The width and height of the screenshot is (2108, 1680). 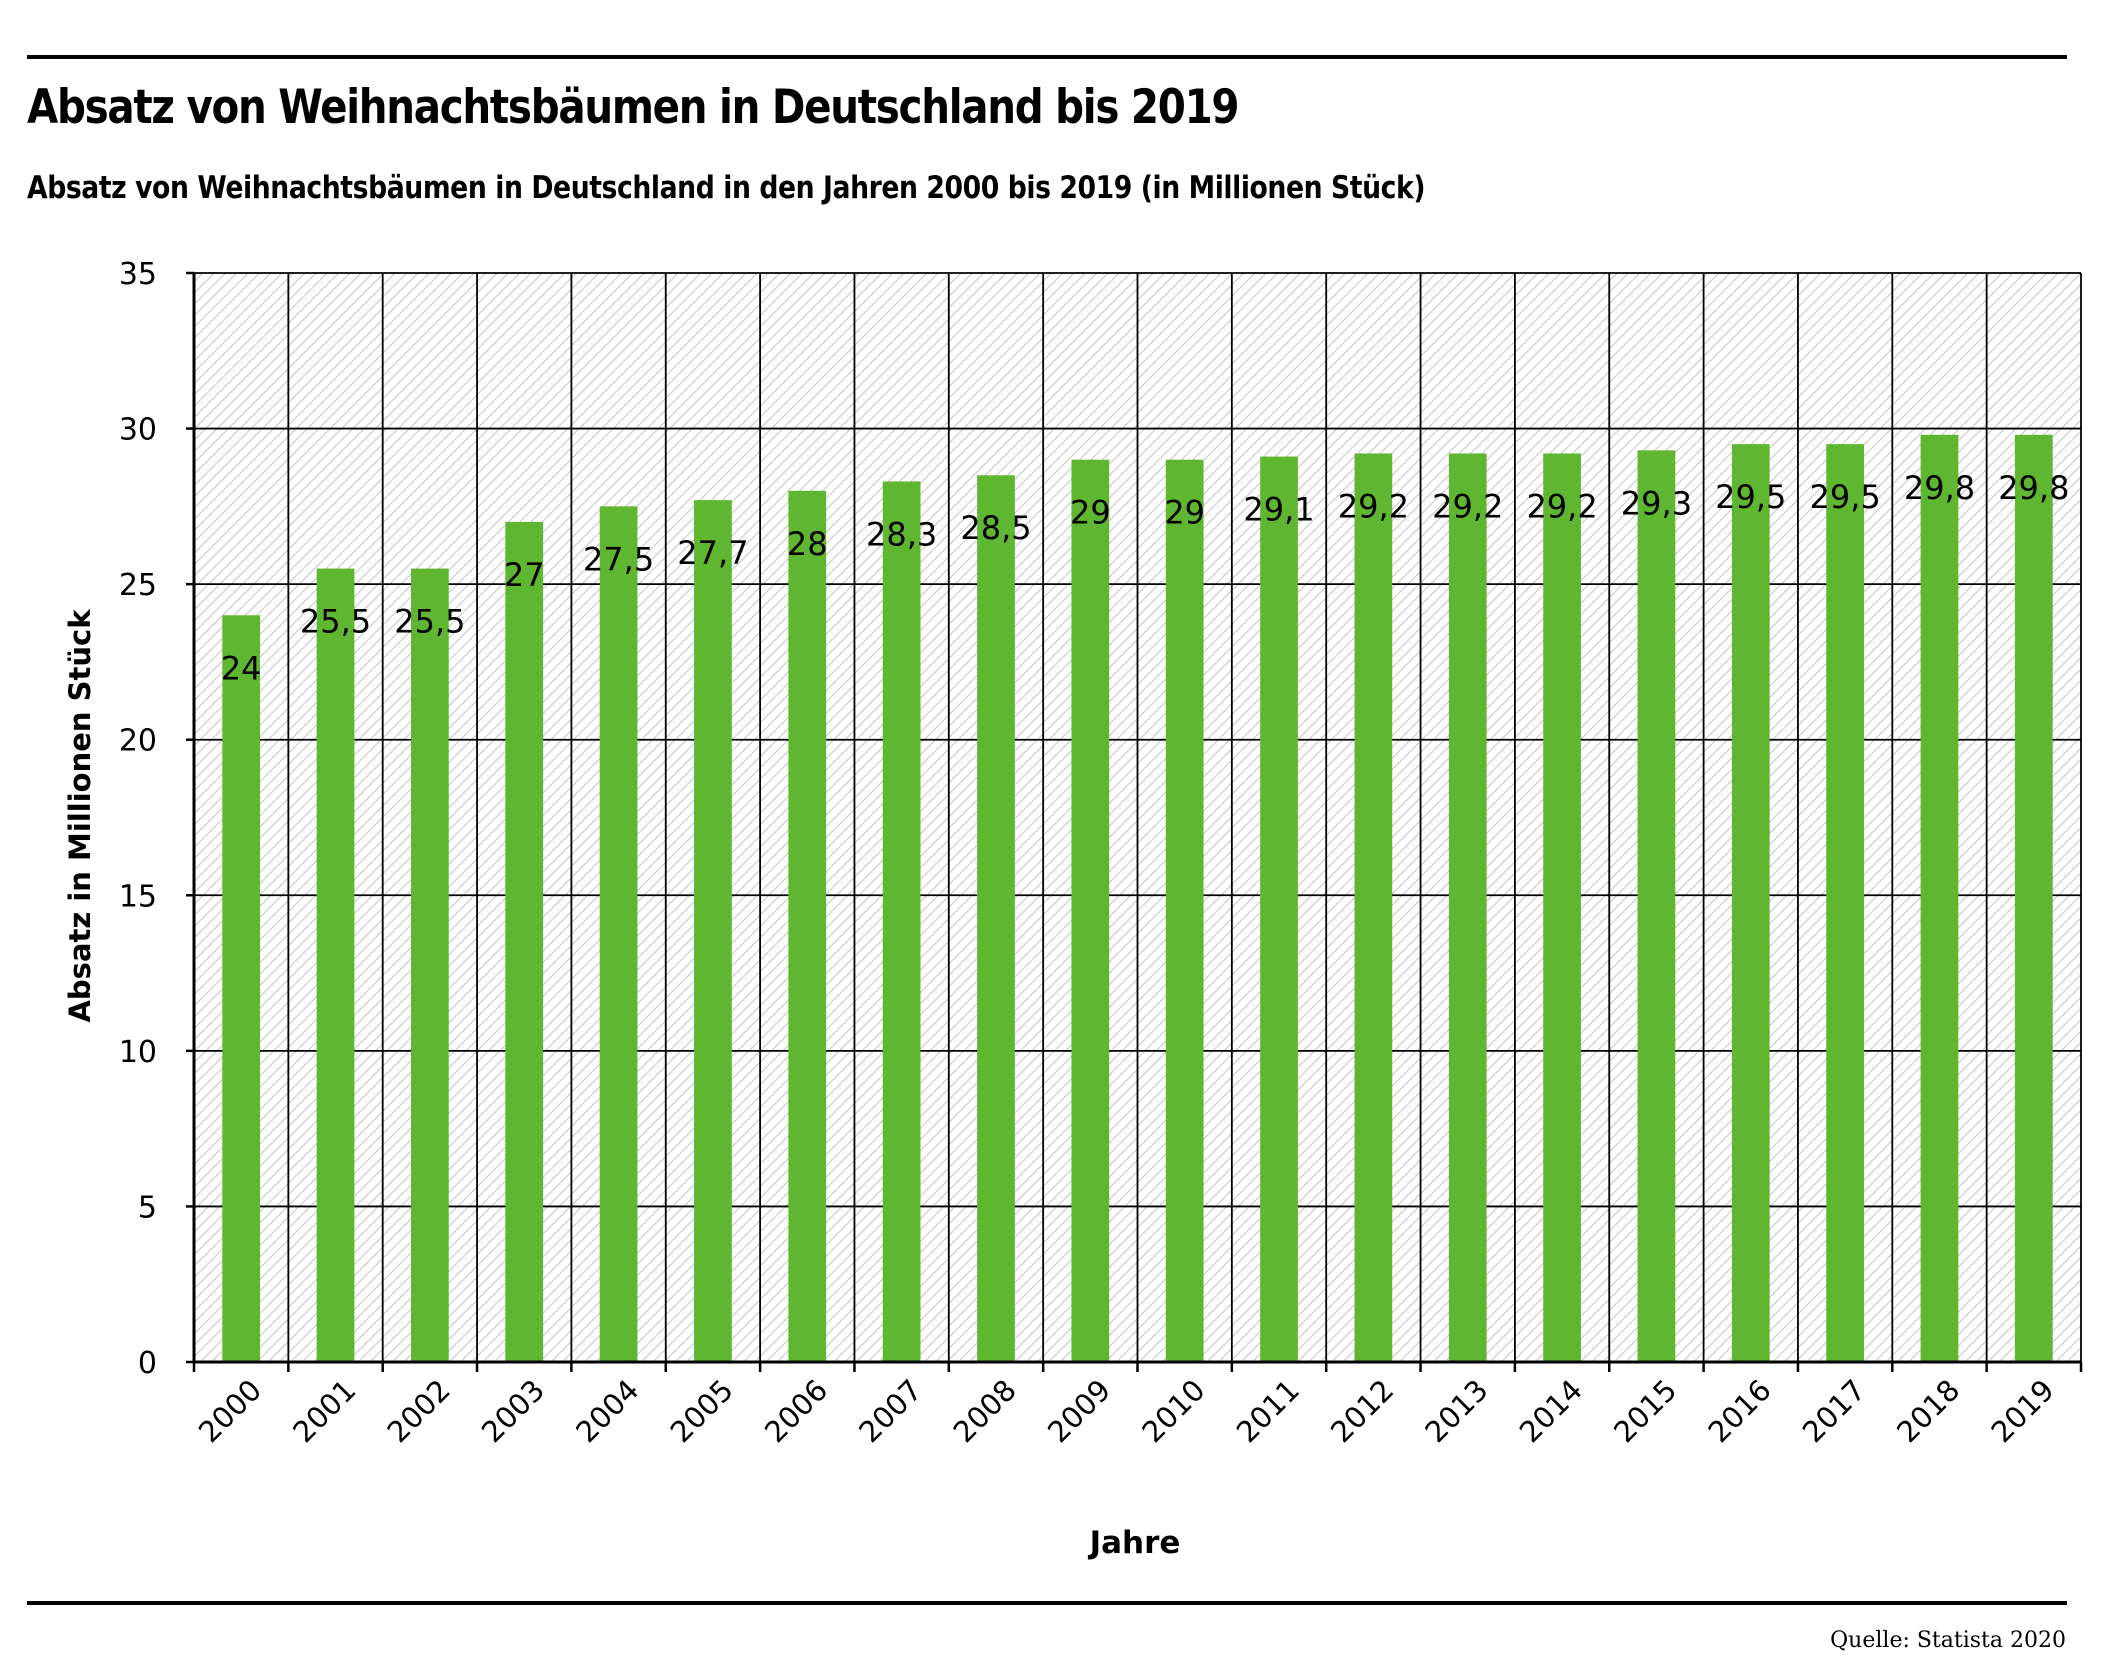 What do you see at coordinates (890, 1411) in the screenshot?
I see `x-tick-label-2007: 2007` at bounding box center [890, 1411].